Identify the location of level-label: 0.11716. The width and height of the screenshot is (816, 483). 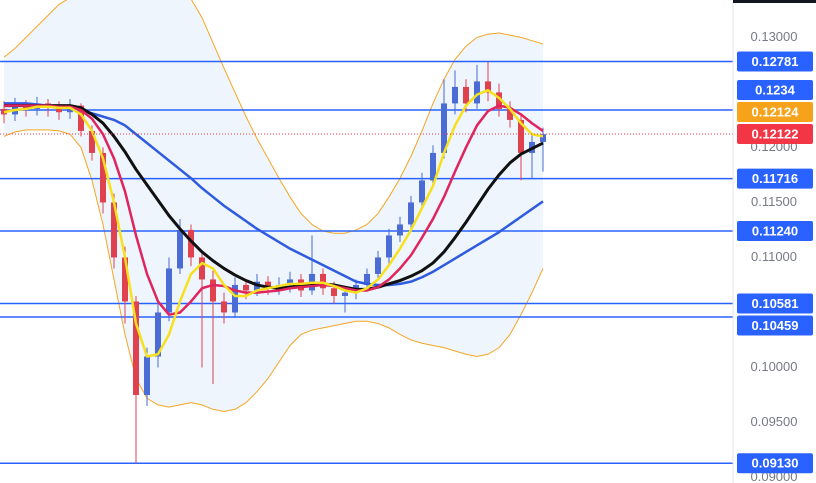
(775, 178).